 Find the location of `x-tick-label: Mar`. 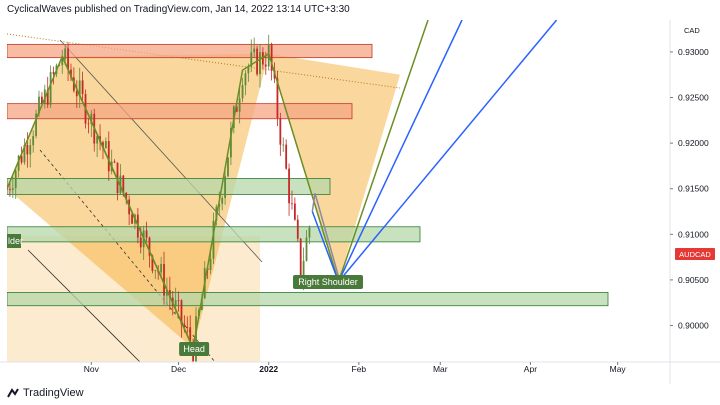

x-tick-label: Mar is located at coordinates (440, 369).